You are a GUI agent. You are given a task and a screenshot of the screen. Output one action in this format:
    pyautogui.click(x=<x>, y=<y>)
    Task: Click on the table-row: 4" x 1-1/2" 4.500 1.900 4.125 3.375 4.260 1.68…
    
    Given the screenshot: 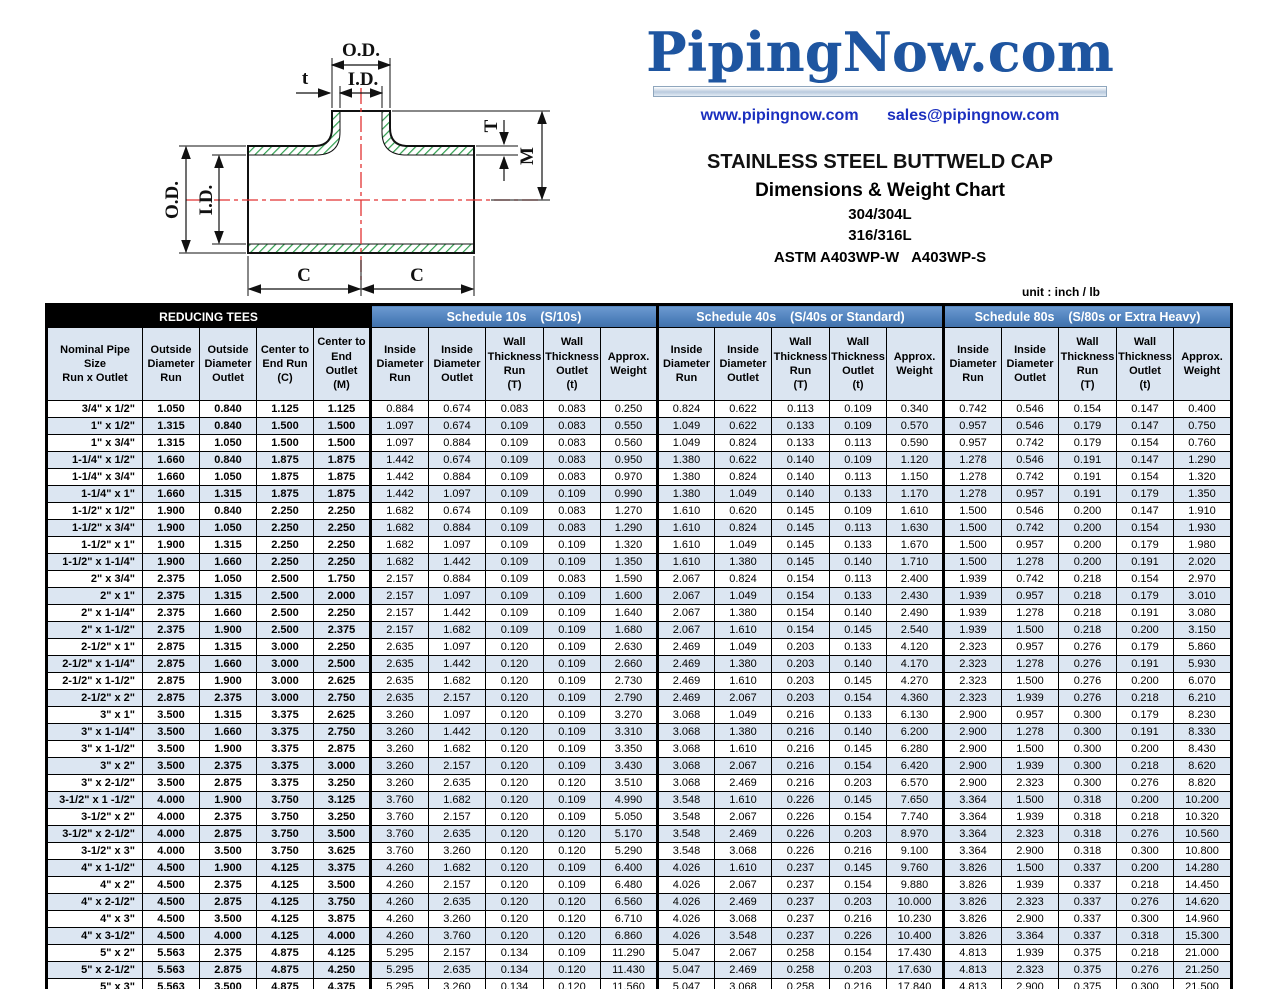 What is the action you would take?
    pyautogui.click(x=639, y=868)
    